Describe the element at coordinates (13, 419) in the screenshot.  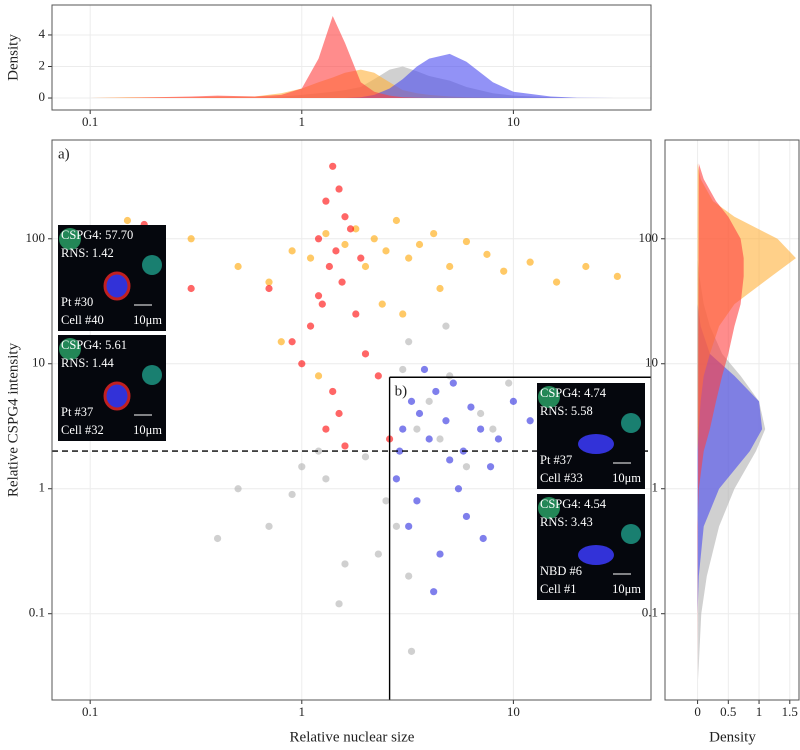
I see `y-axis-label: Relative CSPG4 intensity` at that location.